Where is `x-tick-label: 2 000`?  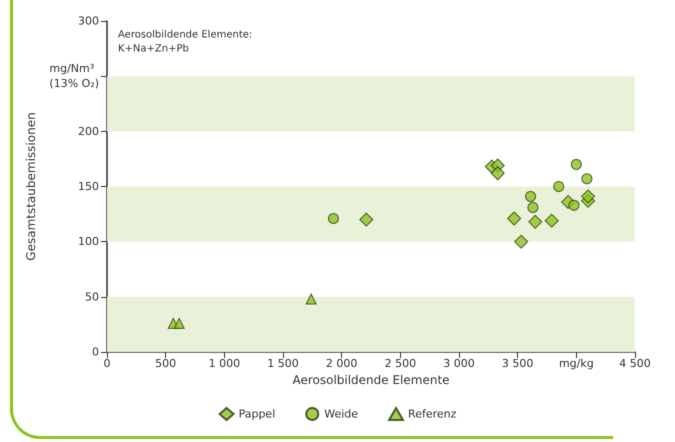 x-tick-label: 2 000 is located at coordinates (342, 363).